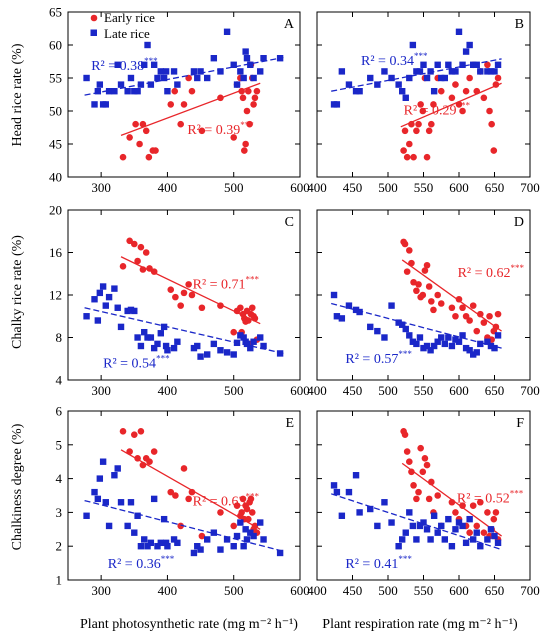 The image size is (550, 641). What do you see at coordinates (289, 423) in the screenshot?
I see `panel-letter: E` at bounding box center [289, 423].